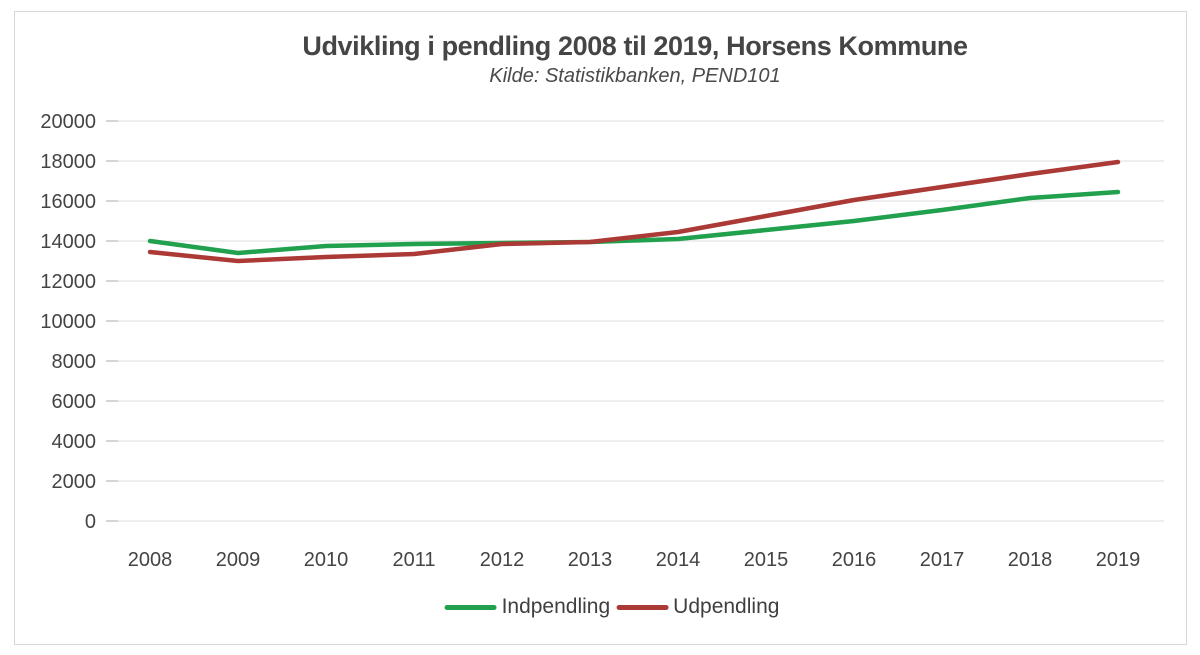 This screenshot has width=1200, height=655. Describe the element at coordinates (68, 122) in the screenshot. I see `y-axis-tick-label: 20000` at that location.